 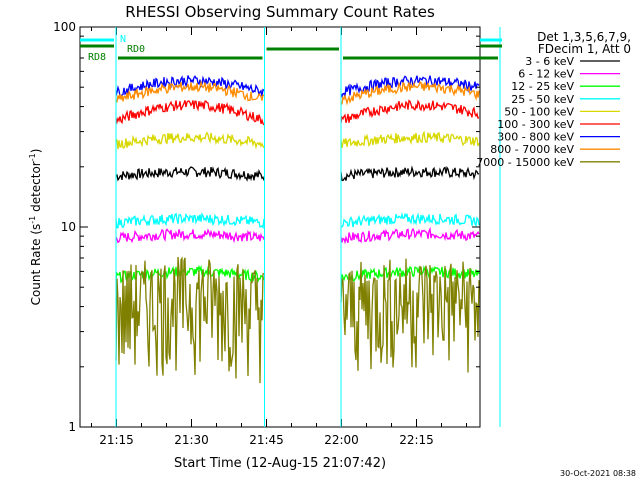 I want to click on legend-label-7: 300 - 800 keV, so click(x=535, y=137).